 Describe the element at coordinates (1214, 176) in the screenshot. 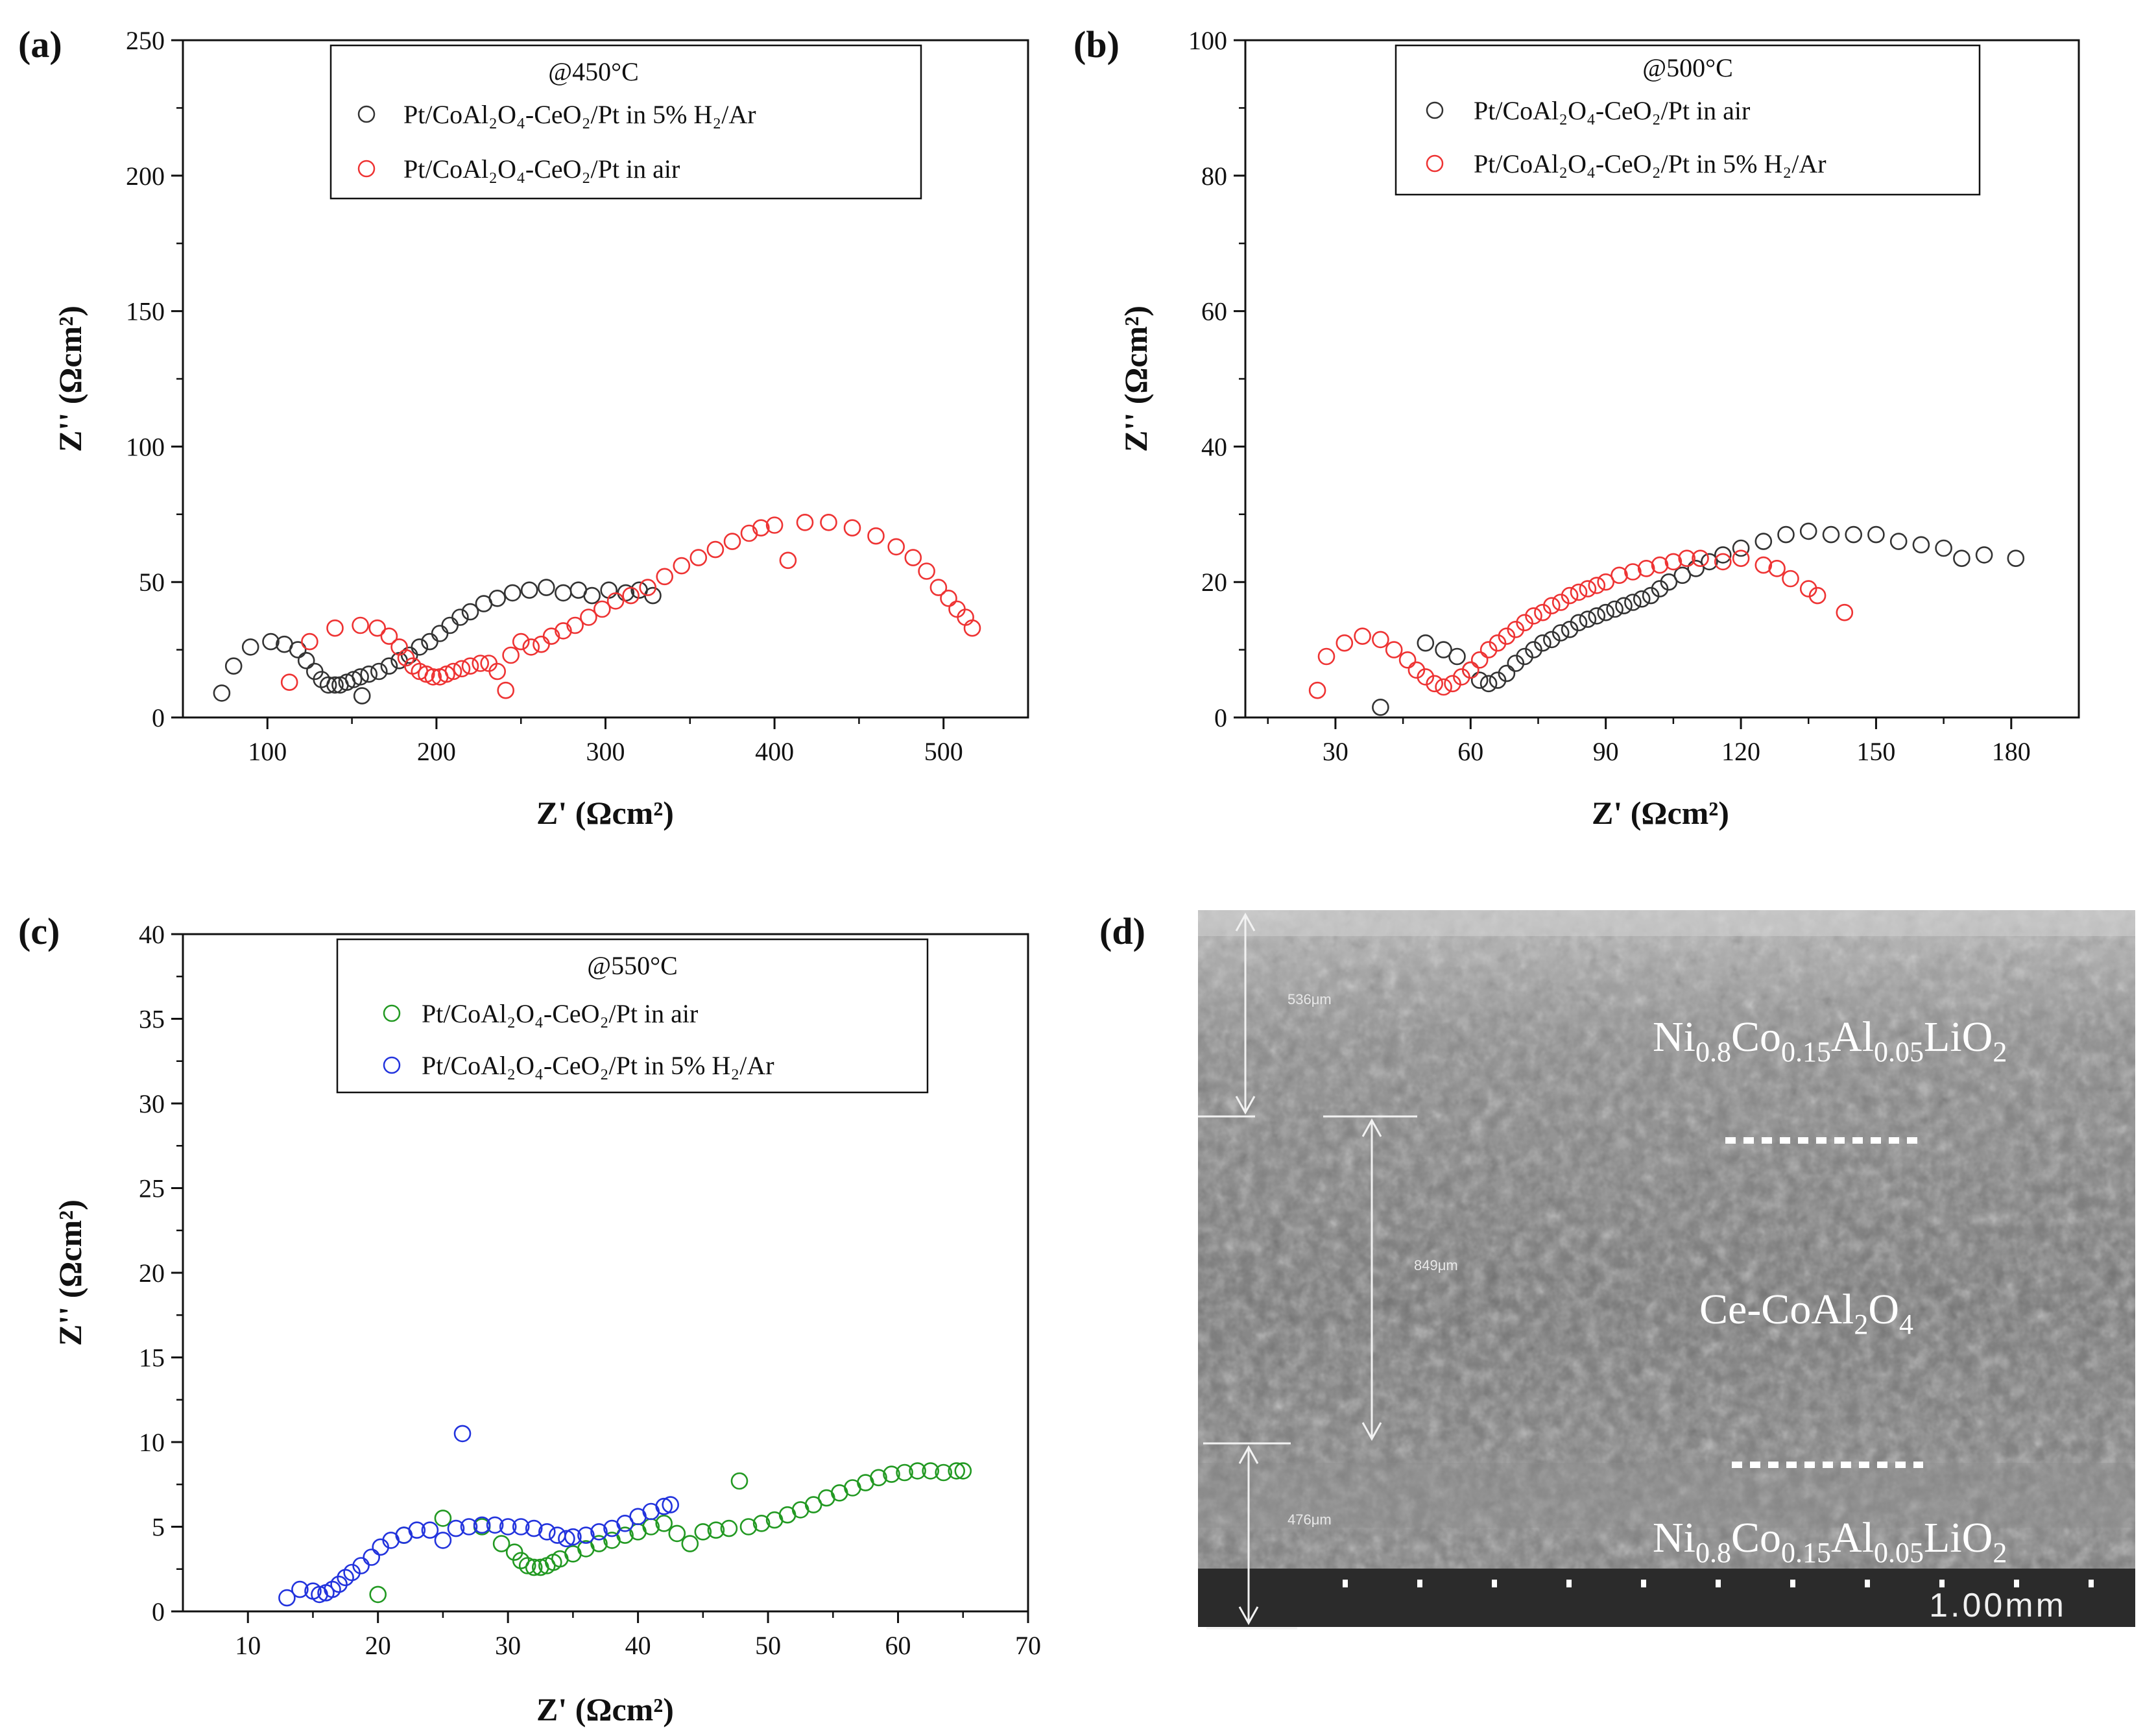

I see `y-tick-label-b-4: 80` at that location.